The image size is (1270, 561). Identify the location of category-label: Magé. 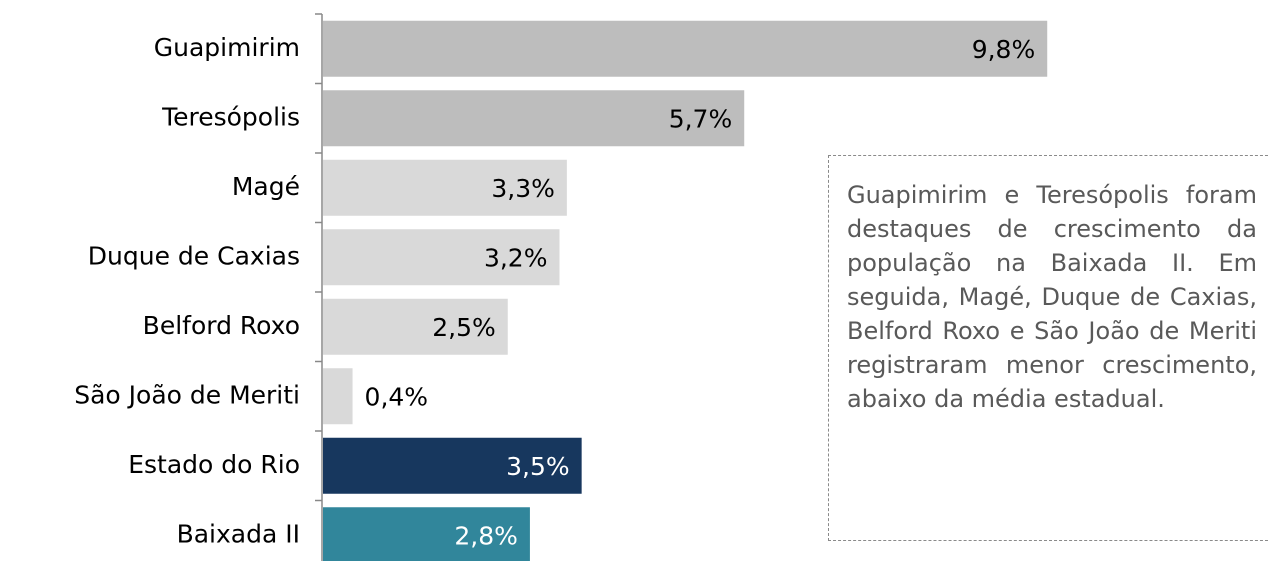
(266, 186).